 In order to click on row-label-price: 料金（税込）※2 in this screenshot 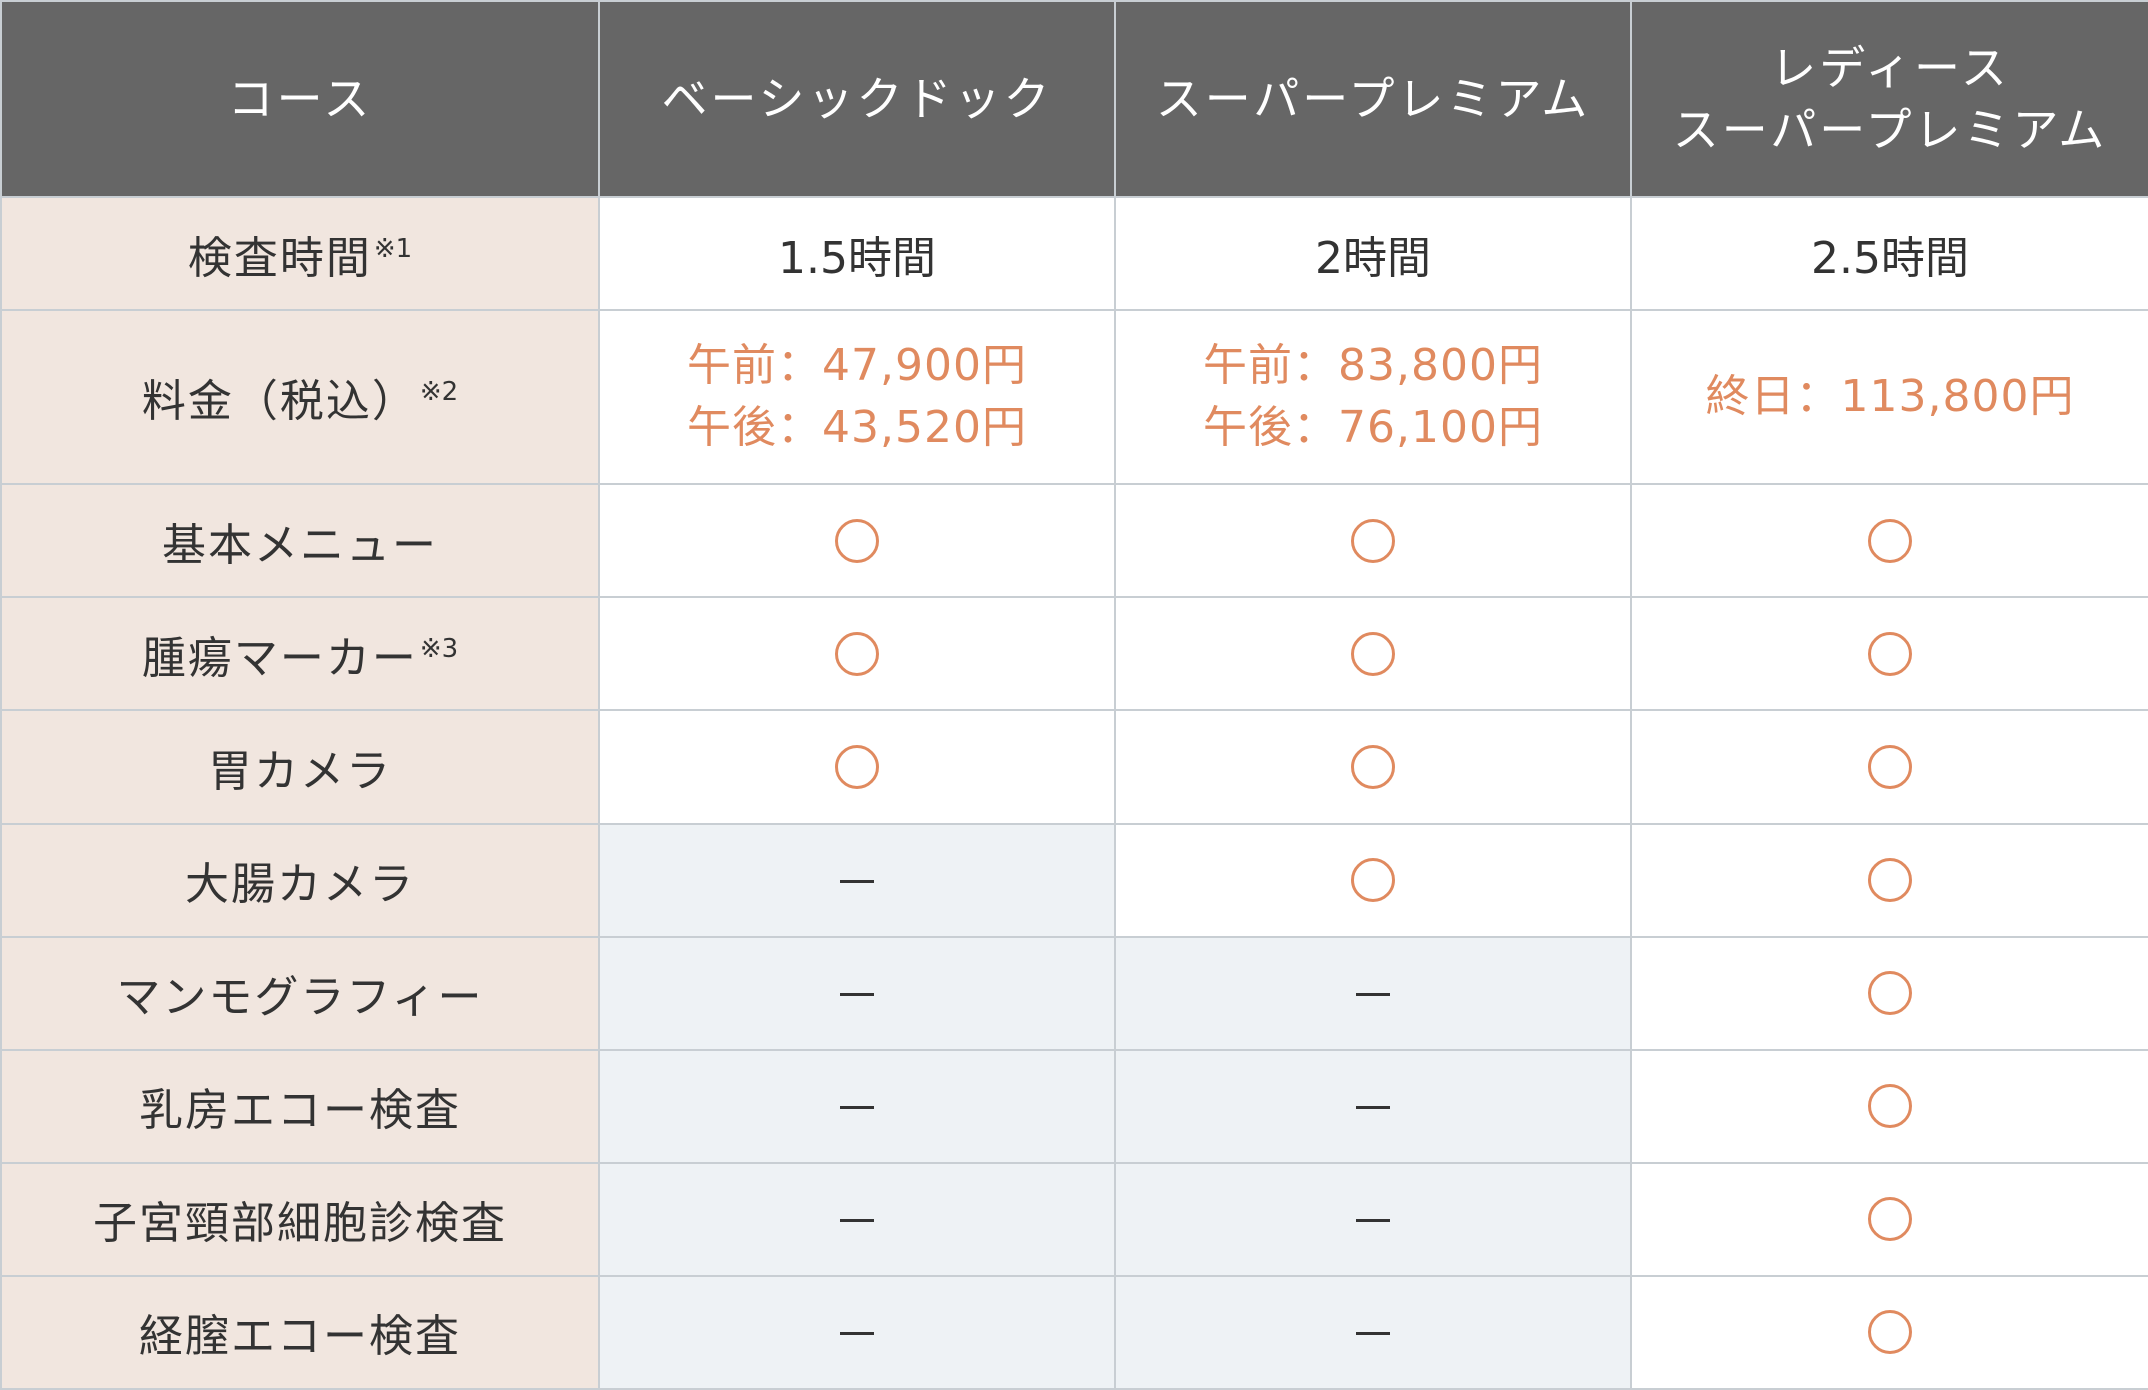, I will do `click(300, 397)`.